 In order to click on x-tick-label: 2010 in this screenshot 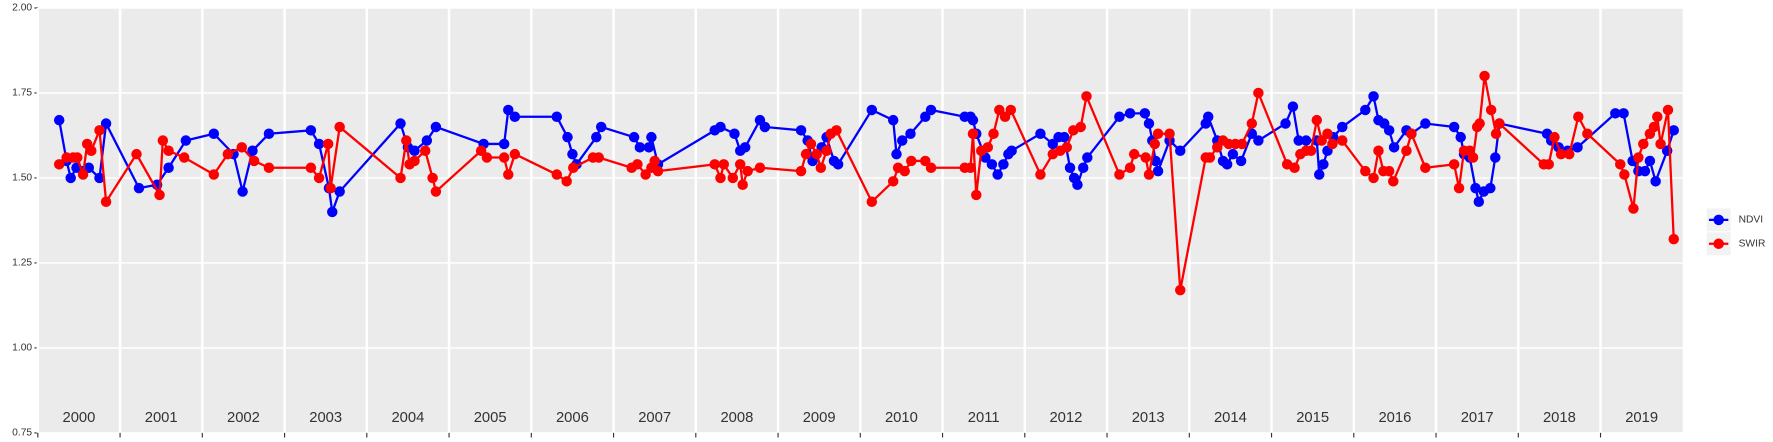, I will do `click(901, 418)`.